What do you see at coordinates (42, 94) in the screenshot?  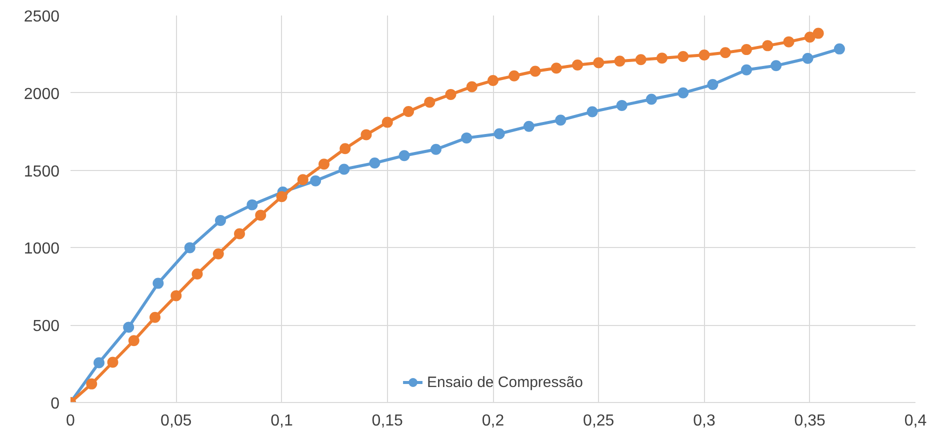 I see `y-tick-label: 2000` at bounding box center [42, 94].